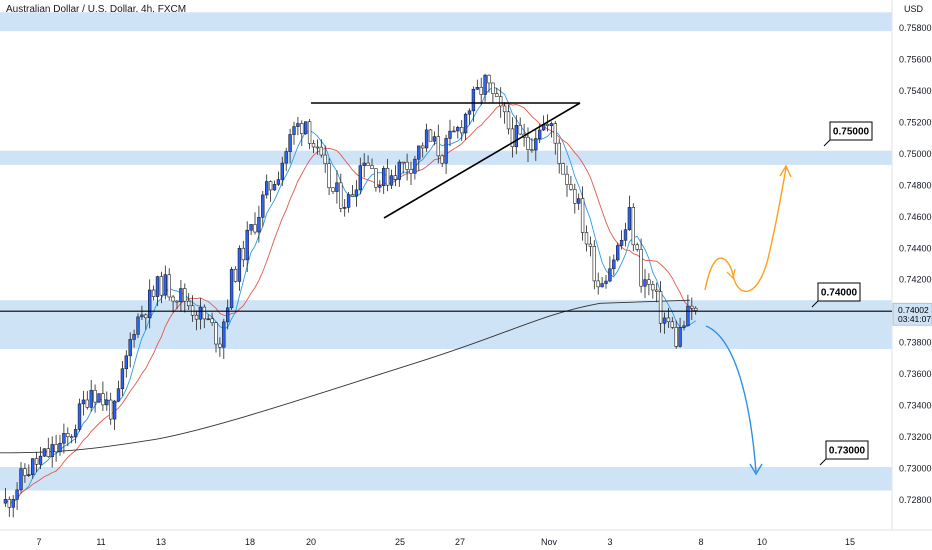 This screenshot has height=550, width=932. Describe the element at coordinates (914, 9) in the screenshot. I see `currency-label: USD` at that location.